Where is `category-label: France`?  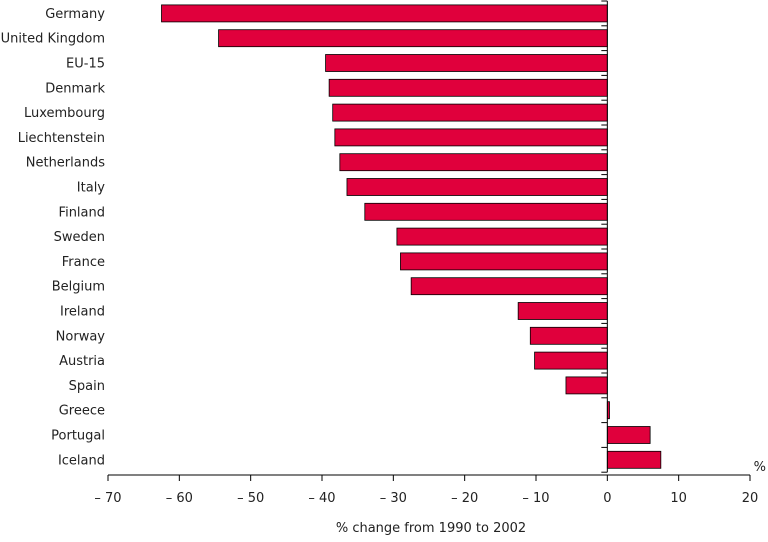
category-label: France is located at coordinates (83, 262).